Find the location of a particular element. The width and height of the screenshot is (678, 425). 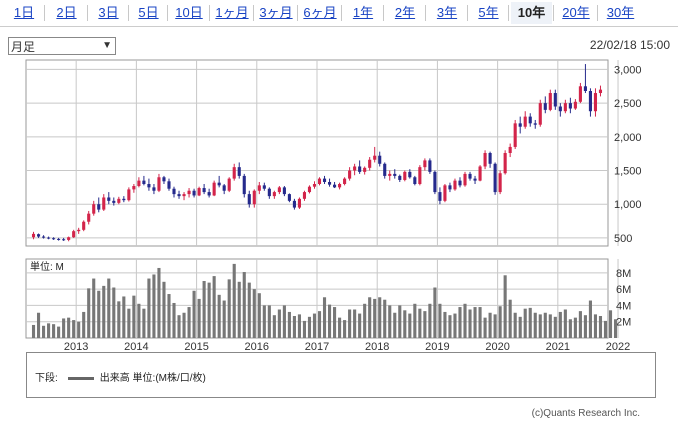

tab-15: 30年 is located at coordinates (620, 12).